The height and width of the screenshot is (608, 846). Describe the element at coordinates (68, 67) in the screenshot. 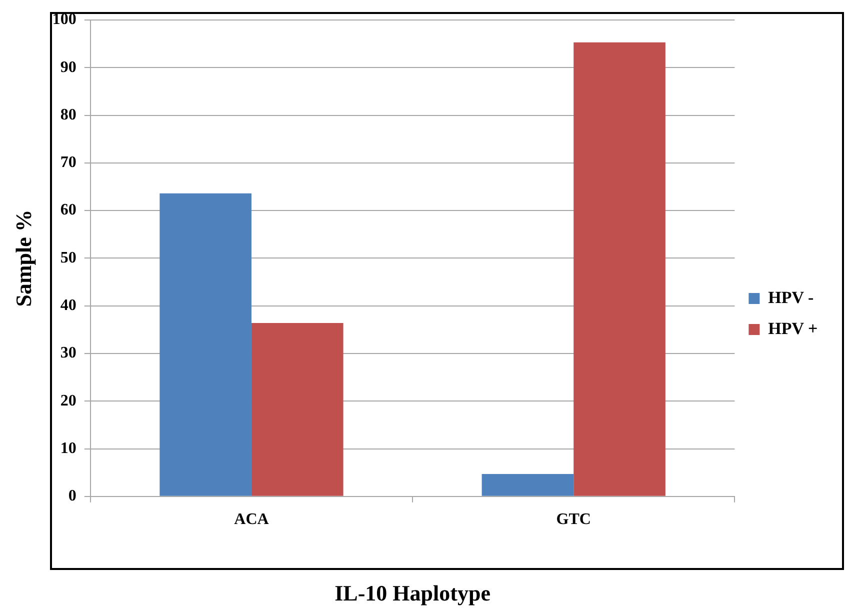

I see `y-tick-label: 90` at that location.